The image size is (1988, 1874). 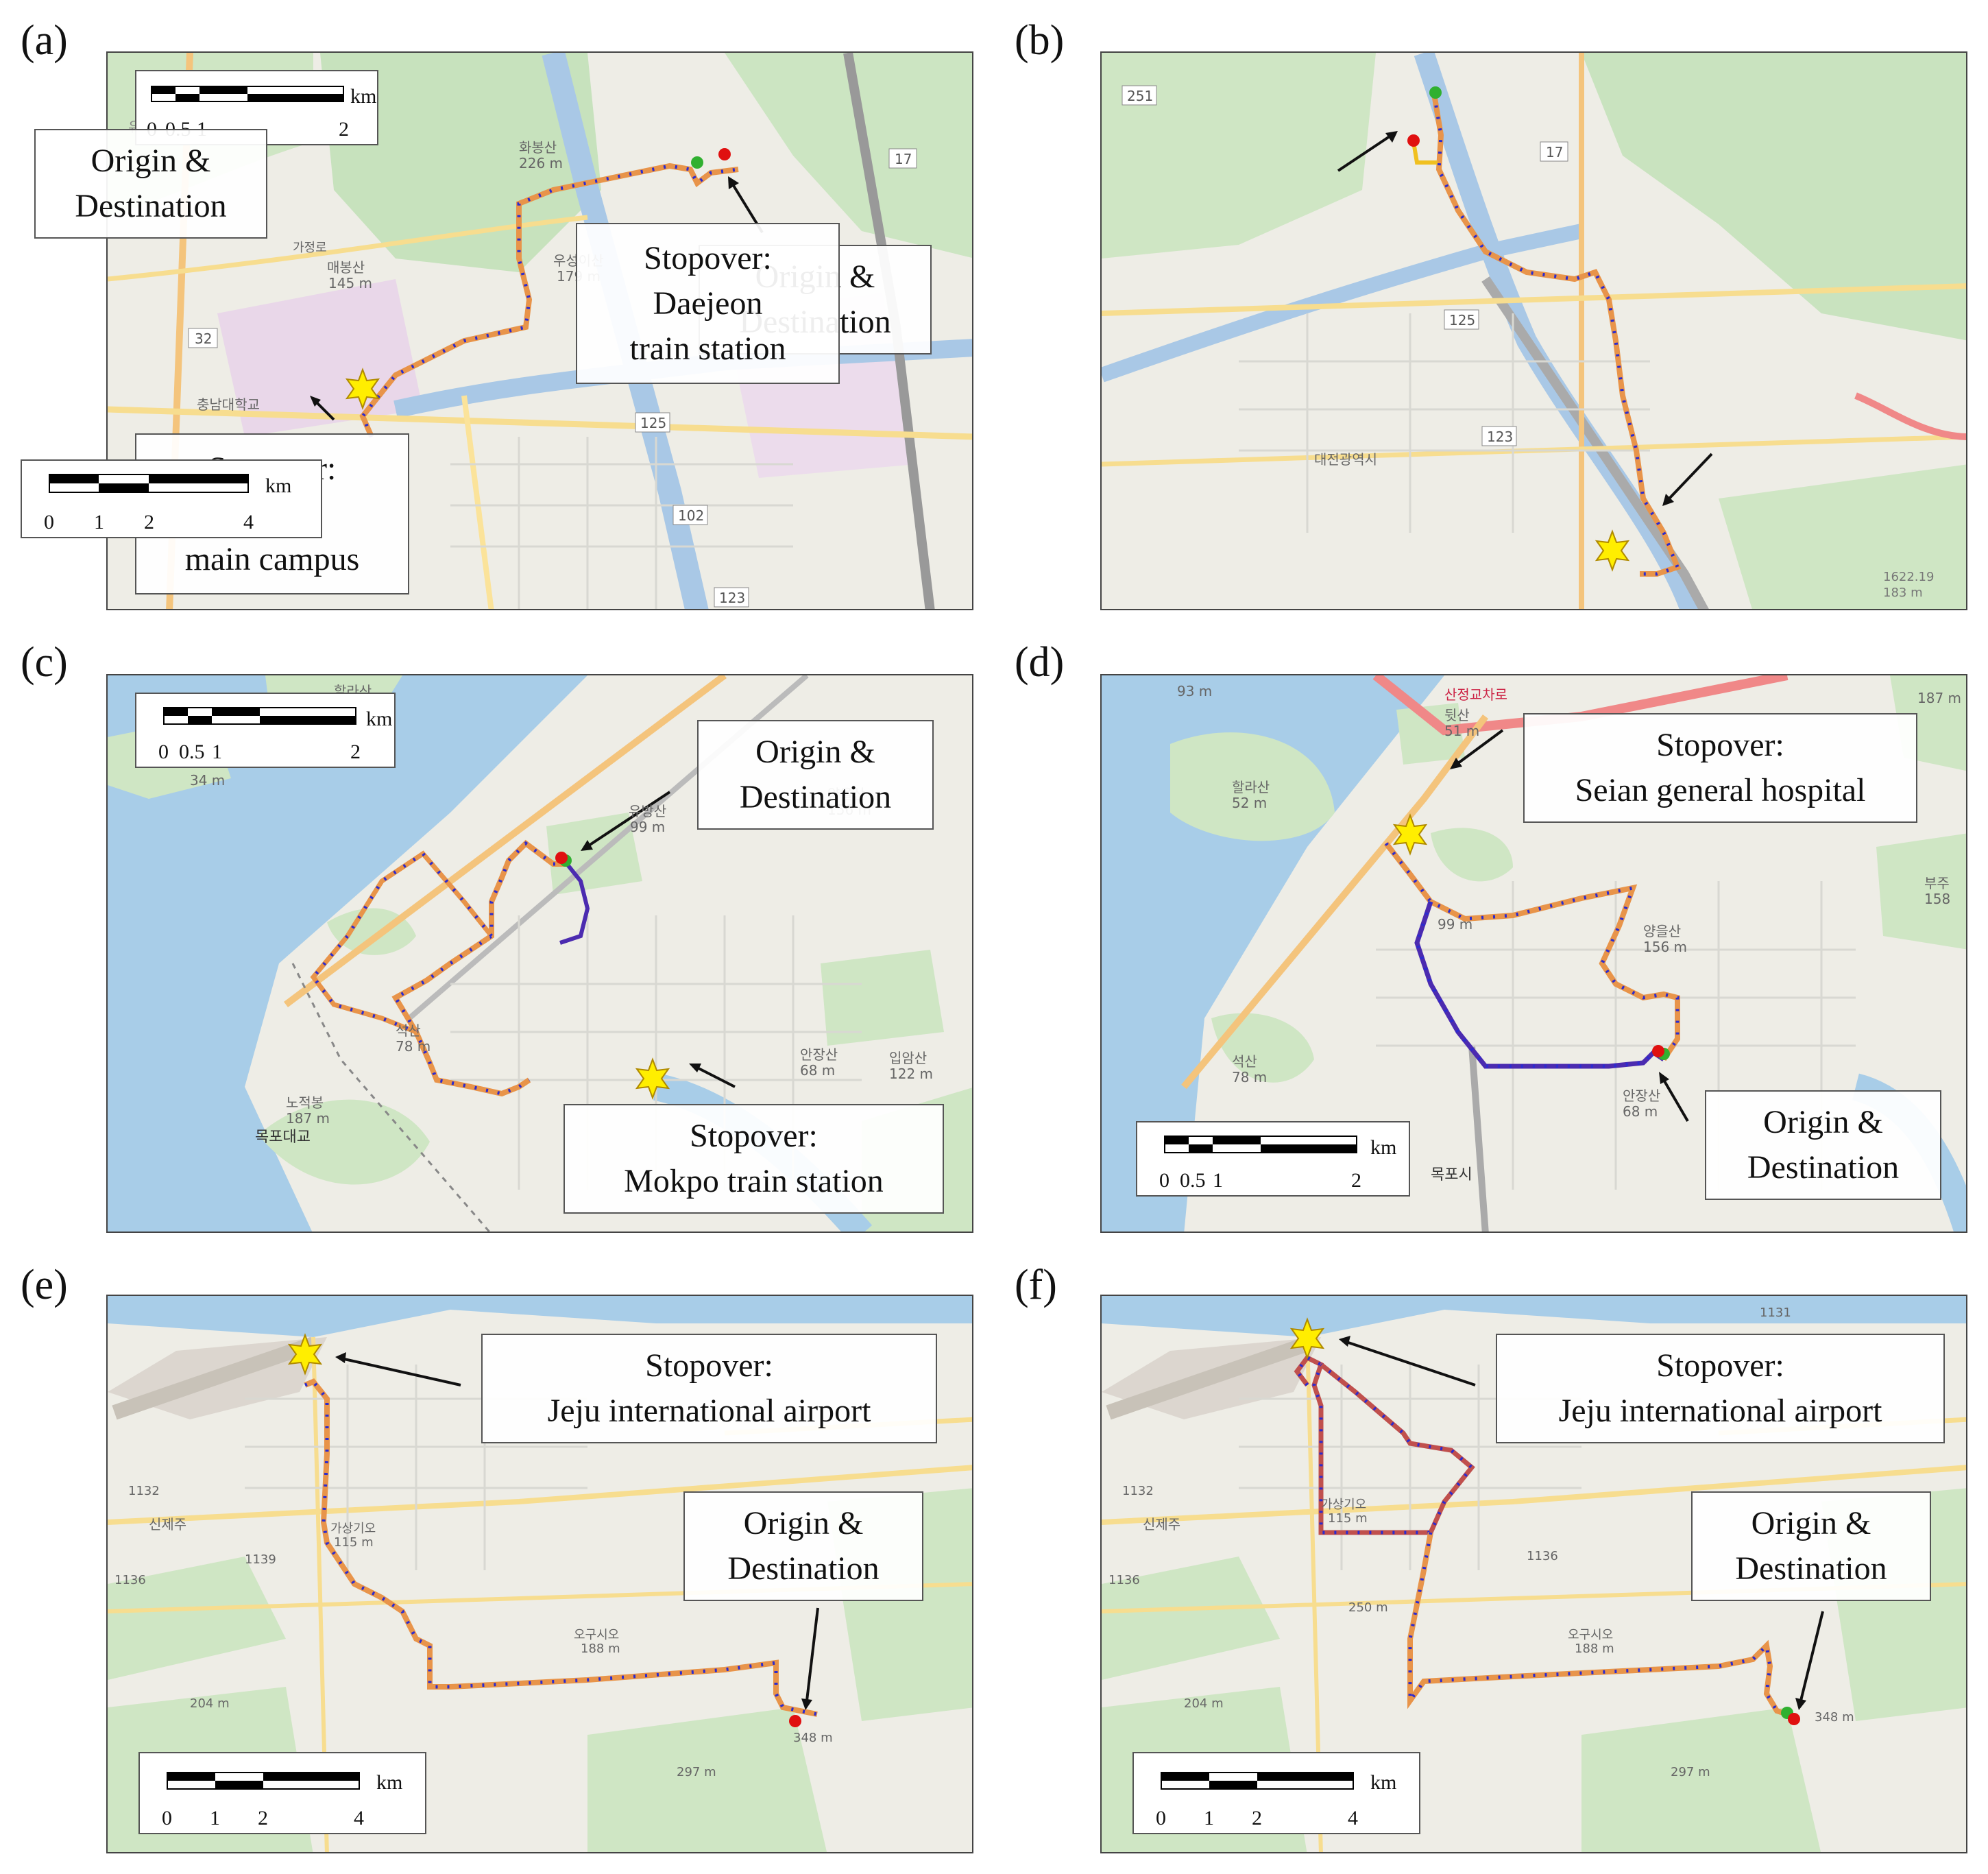 I want to click on callout-stopover-e: Stopover: Jeju international airport, so click(x=709, y=1388).